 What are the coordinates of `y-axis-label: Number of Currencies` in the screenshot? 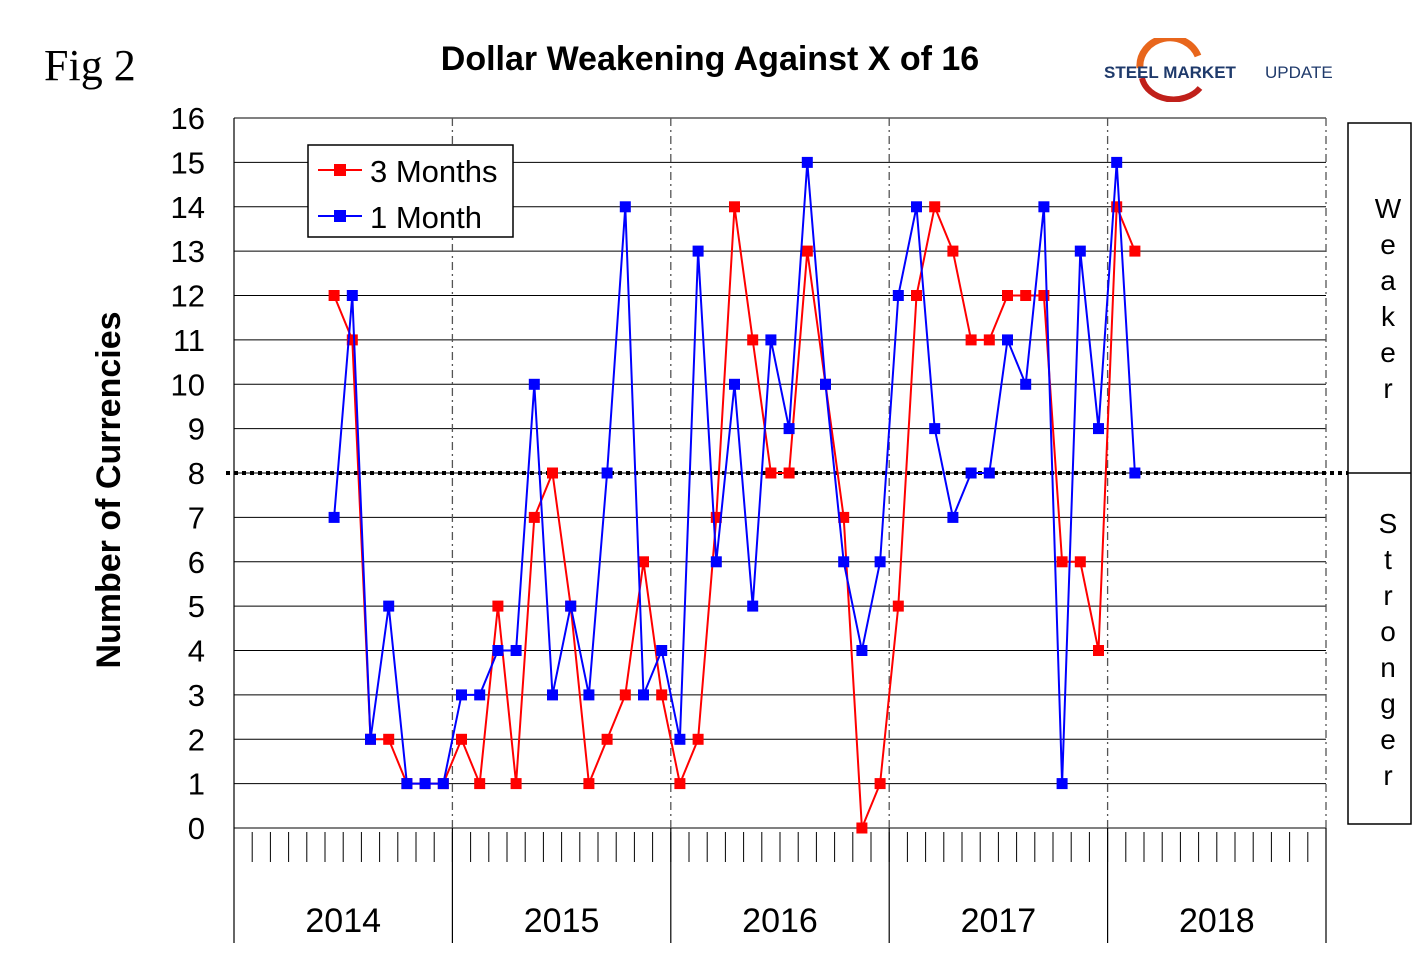 It's located at (109, 489).